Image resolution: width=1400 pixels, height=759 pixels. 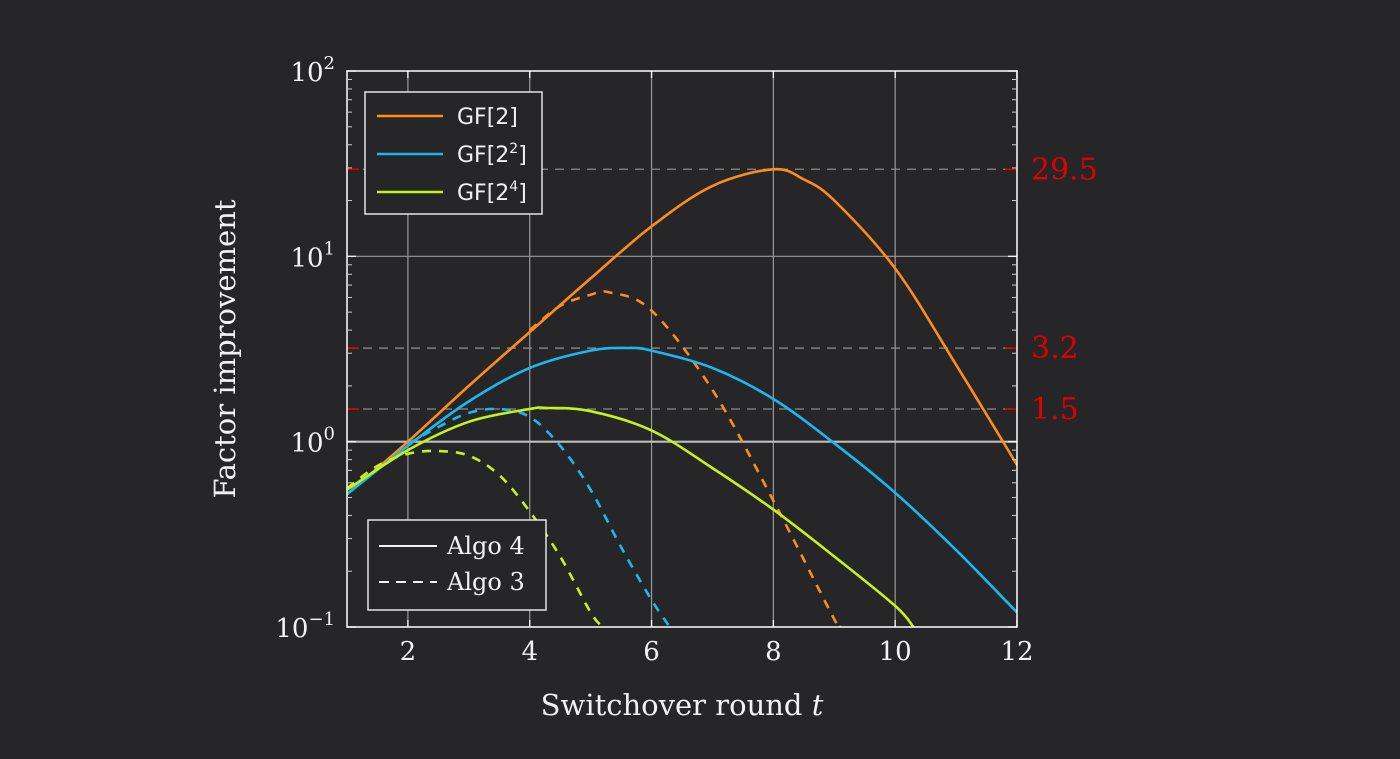 What do you see at coordinates (485, 582) in the screenshot?
I see `legend-label: Algo 3` at bounding box center [485, 582].